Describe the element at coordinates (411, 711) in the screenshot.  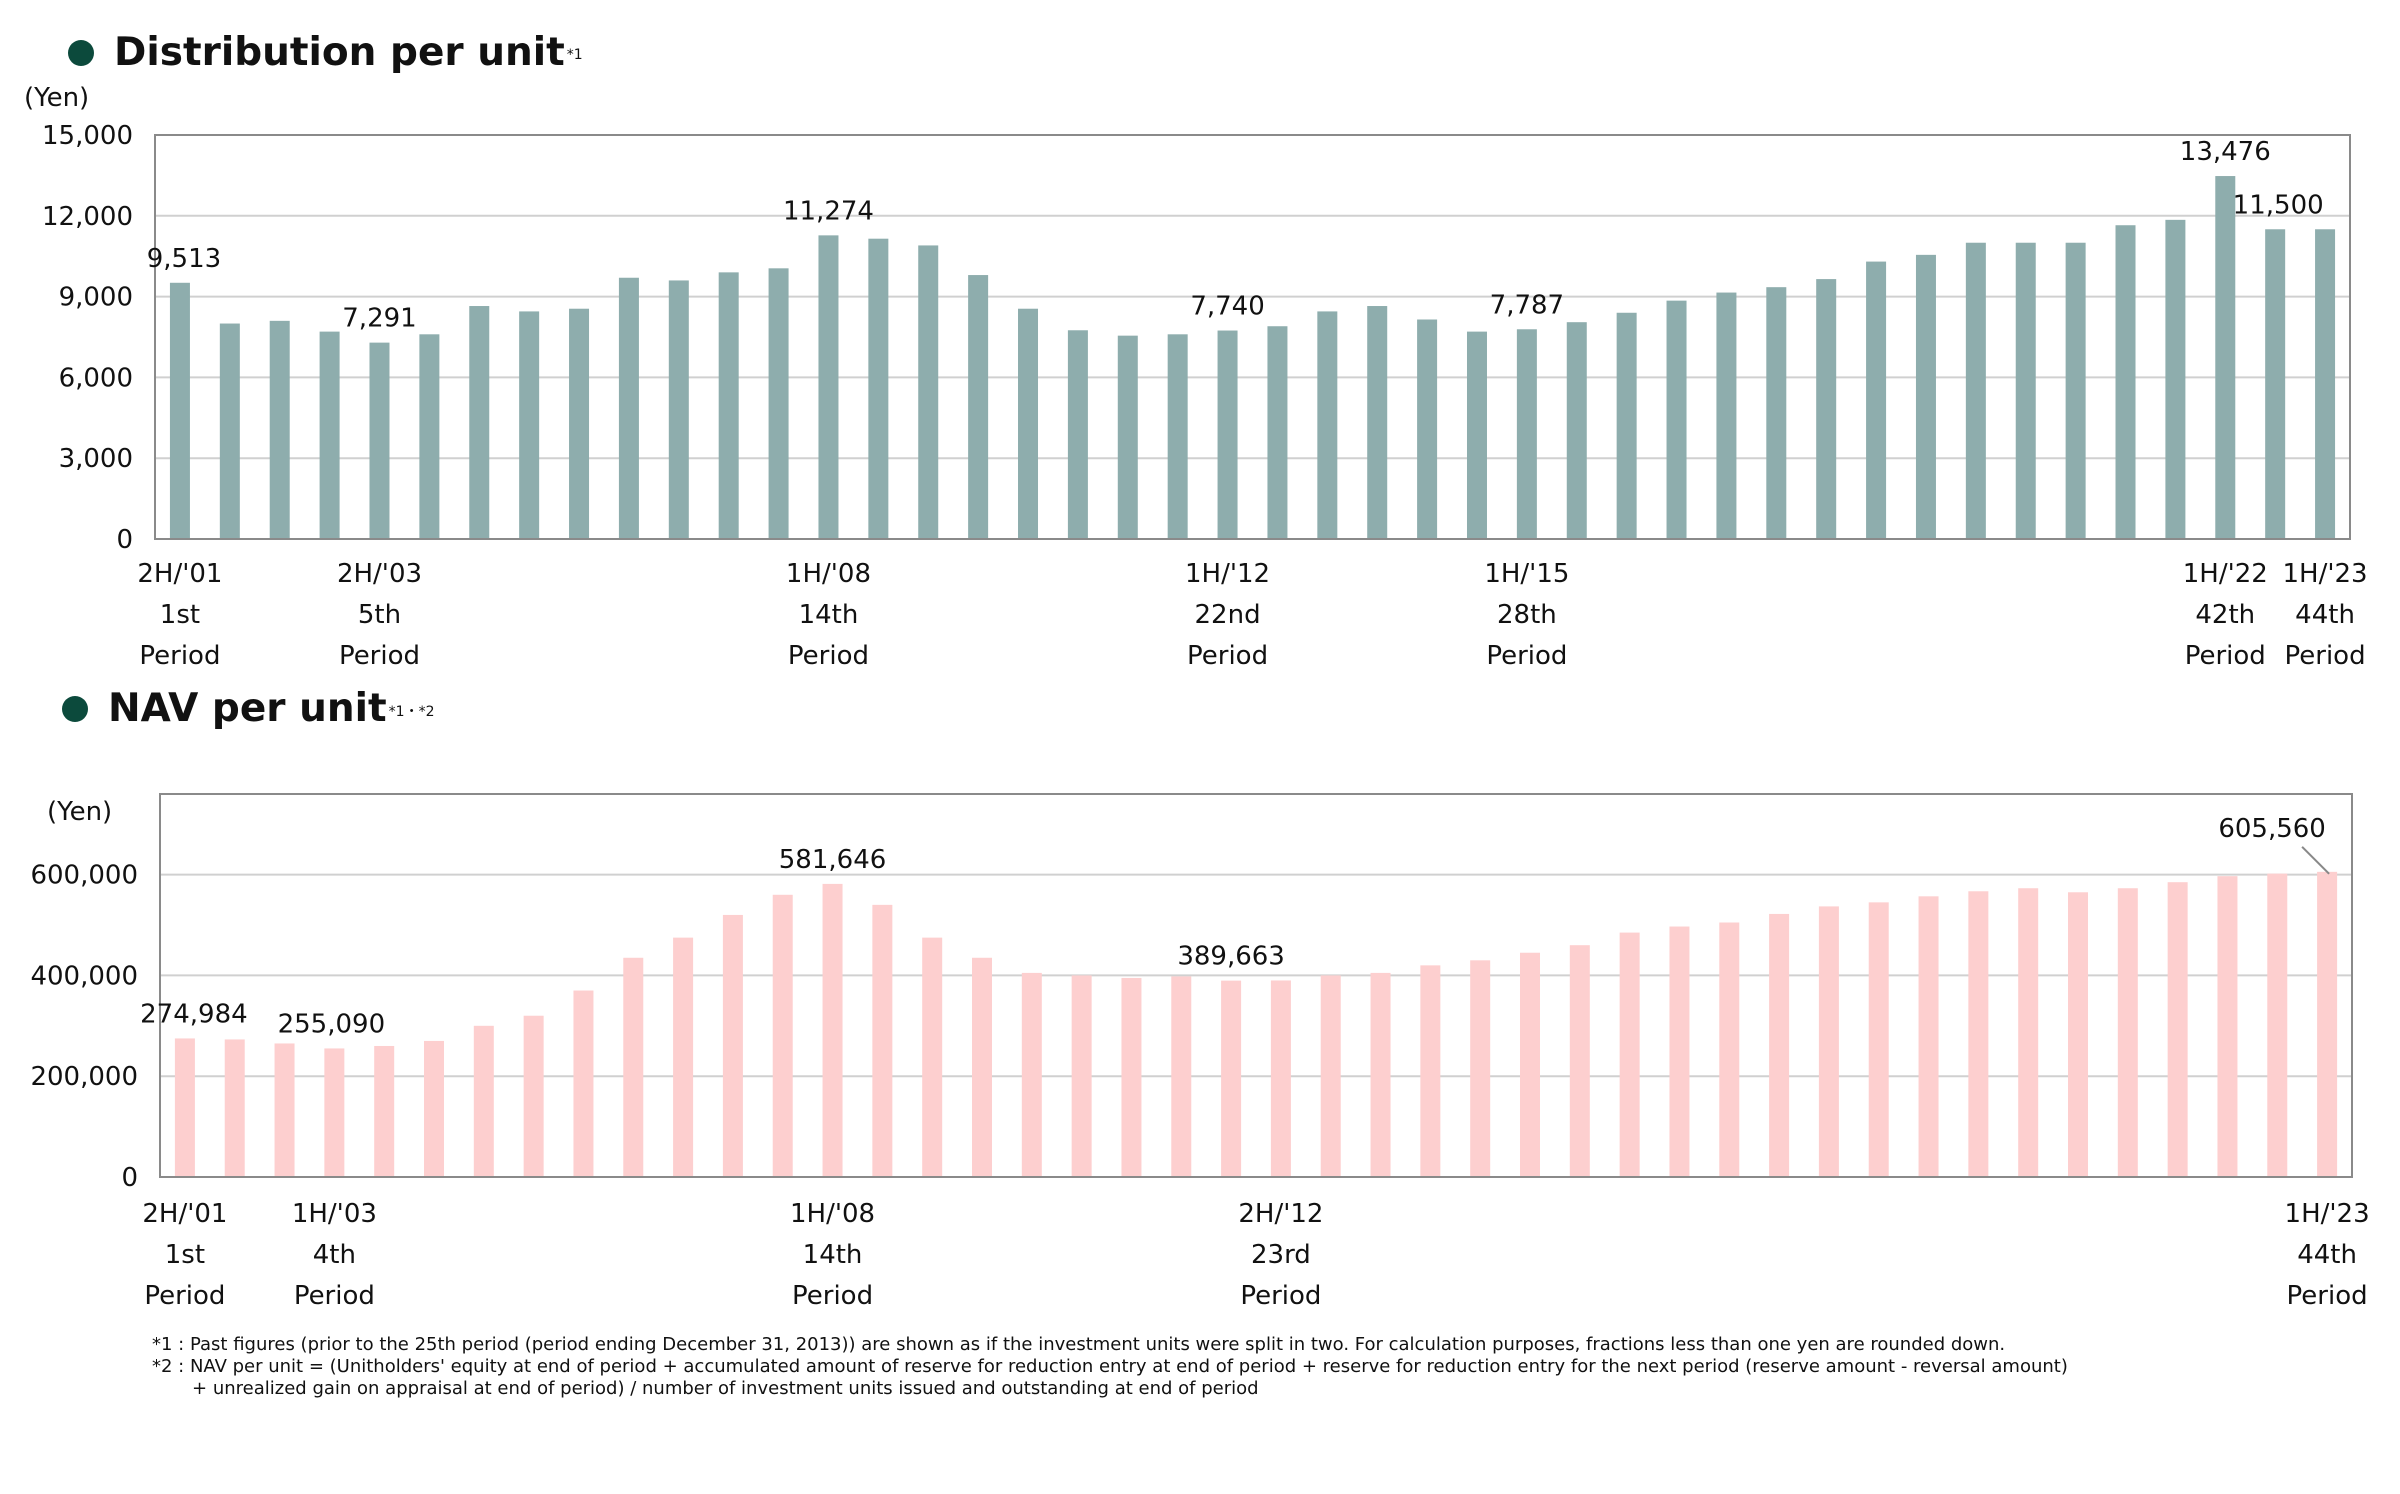
I see `nav-title-note: *1・*2` at that location.